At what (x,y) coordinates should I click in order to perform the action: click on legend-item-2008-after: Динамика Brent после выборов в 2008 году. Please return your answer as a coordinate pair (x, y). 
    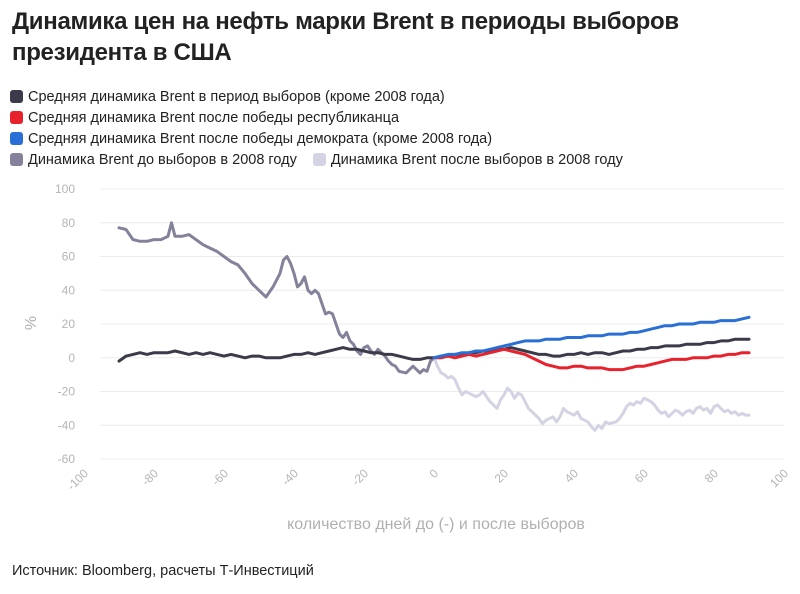
    Looking at the image, I should click on (467, 159).